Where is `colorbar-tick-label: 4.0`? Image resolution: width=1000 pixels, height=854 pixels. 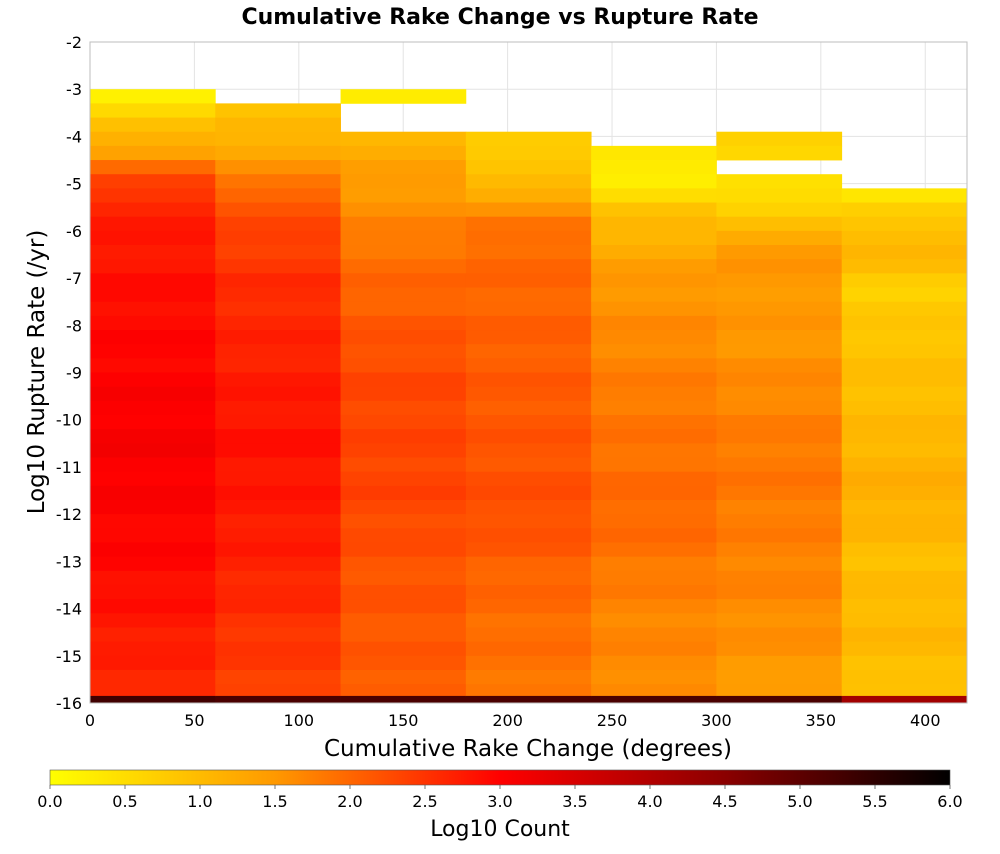 colorbar-tick-label: 4.0 is located at coordinates (649, 801).